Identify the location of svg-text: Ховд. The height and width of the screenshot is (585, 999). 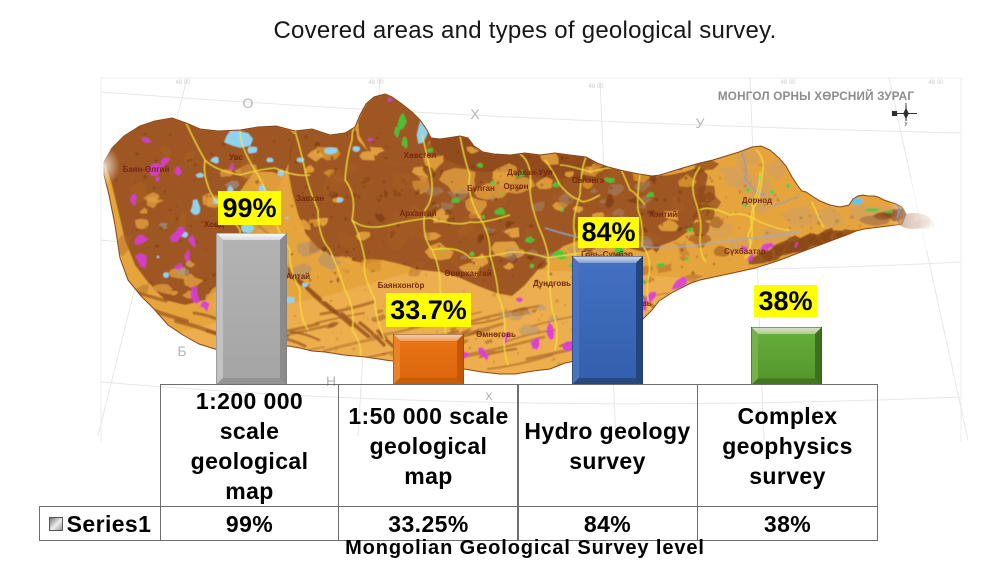
(214, 224).